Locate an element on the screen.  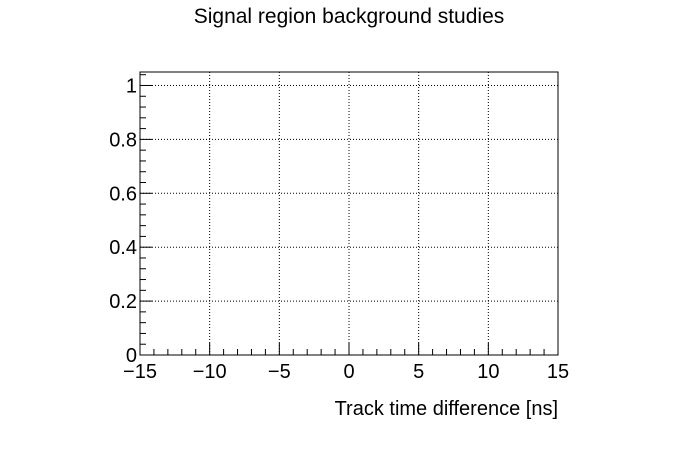
y-tick-label-0: 0 is located at coordinates (131, 356).